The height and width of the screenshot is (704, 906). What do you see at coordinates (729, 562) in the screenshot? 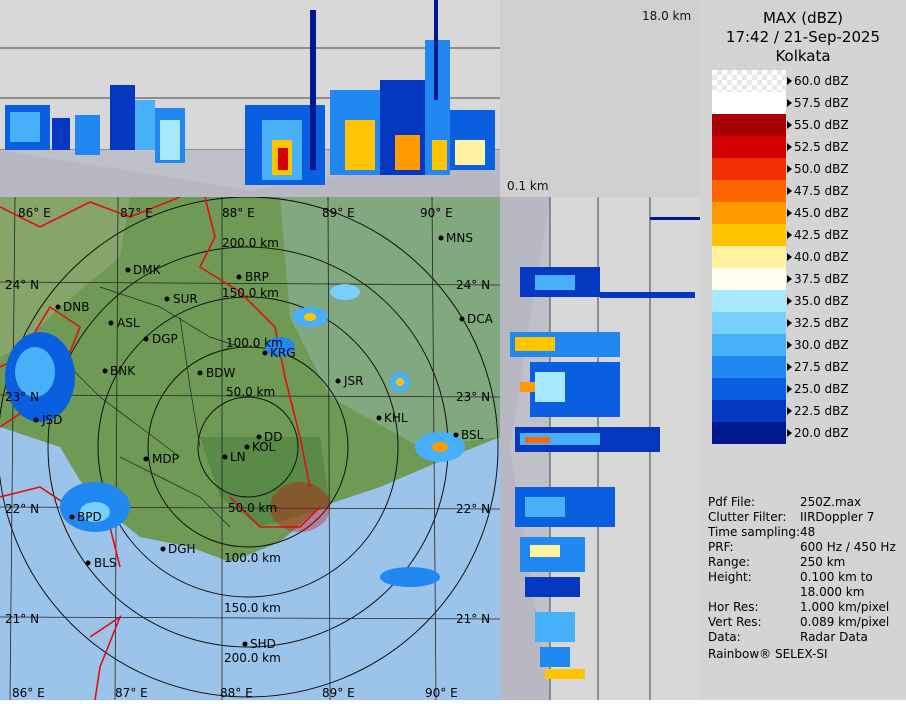
I see `info-key: Range:` at bounding box center [729, 562].